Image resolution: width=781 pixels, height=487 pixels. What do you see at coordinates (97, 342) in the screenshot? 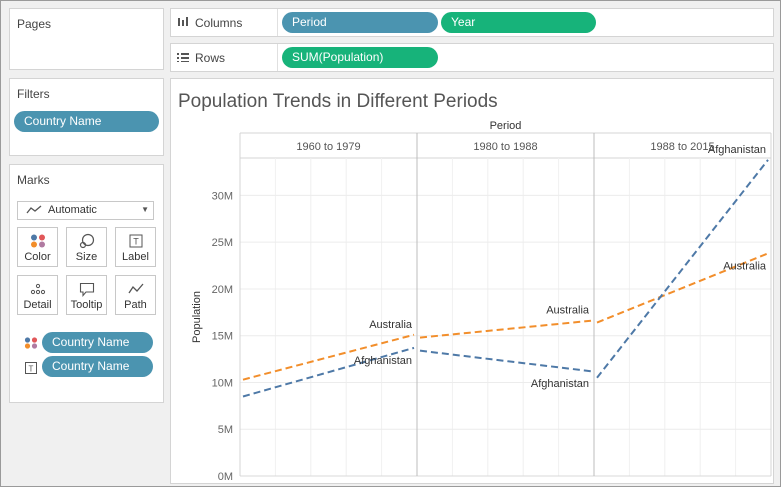
I see `color-encoding-pill: Country Name` at bounding box center [97, 342].